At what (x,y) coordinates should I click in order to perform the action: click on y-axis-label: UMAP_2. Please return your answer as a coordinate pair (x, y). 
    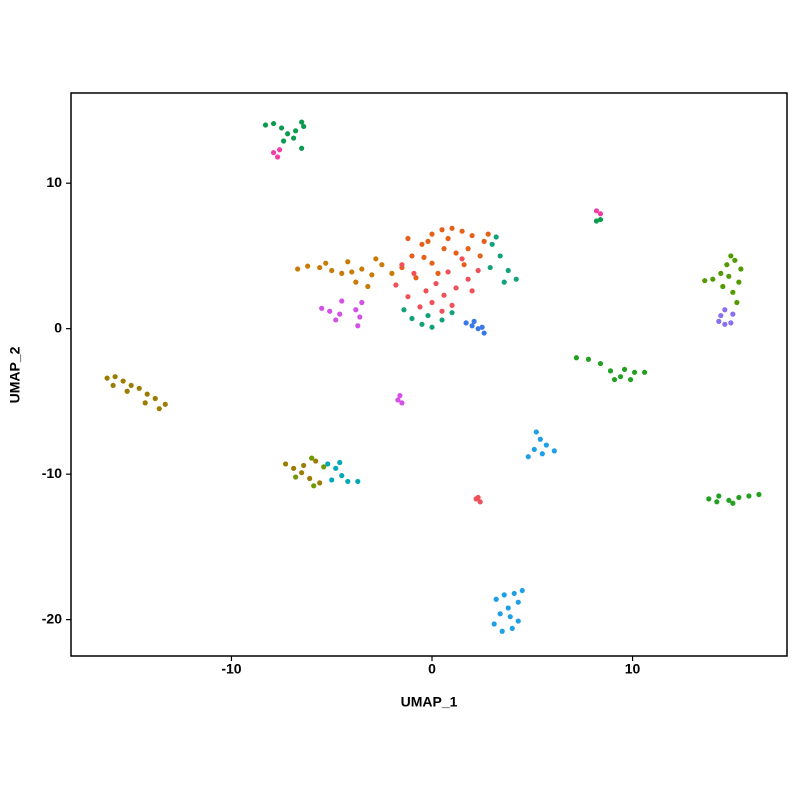
    Looking at the image, I should click on (15, 374).